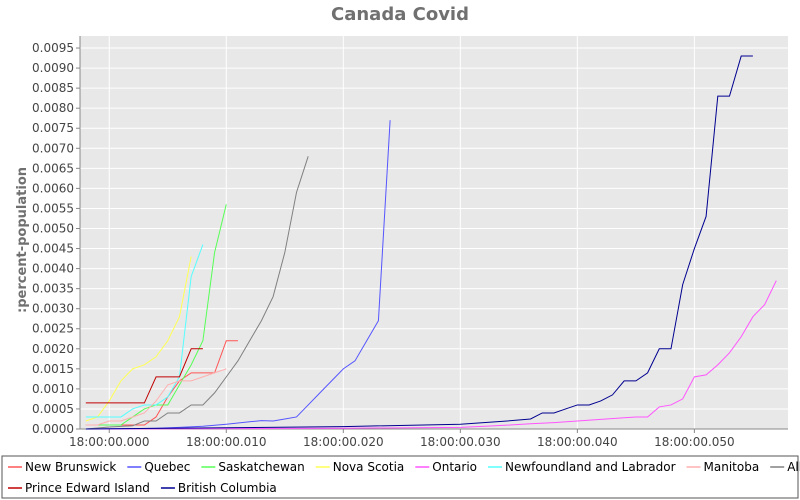 The width and height of the screenshot is (800, 500). What do you see at coordinates (53, 269) in the screenshot?
I see `y-tick-label: 0.0040` at bounding box center [53, 269].